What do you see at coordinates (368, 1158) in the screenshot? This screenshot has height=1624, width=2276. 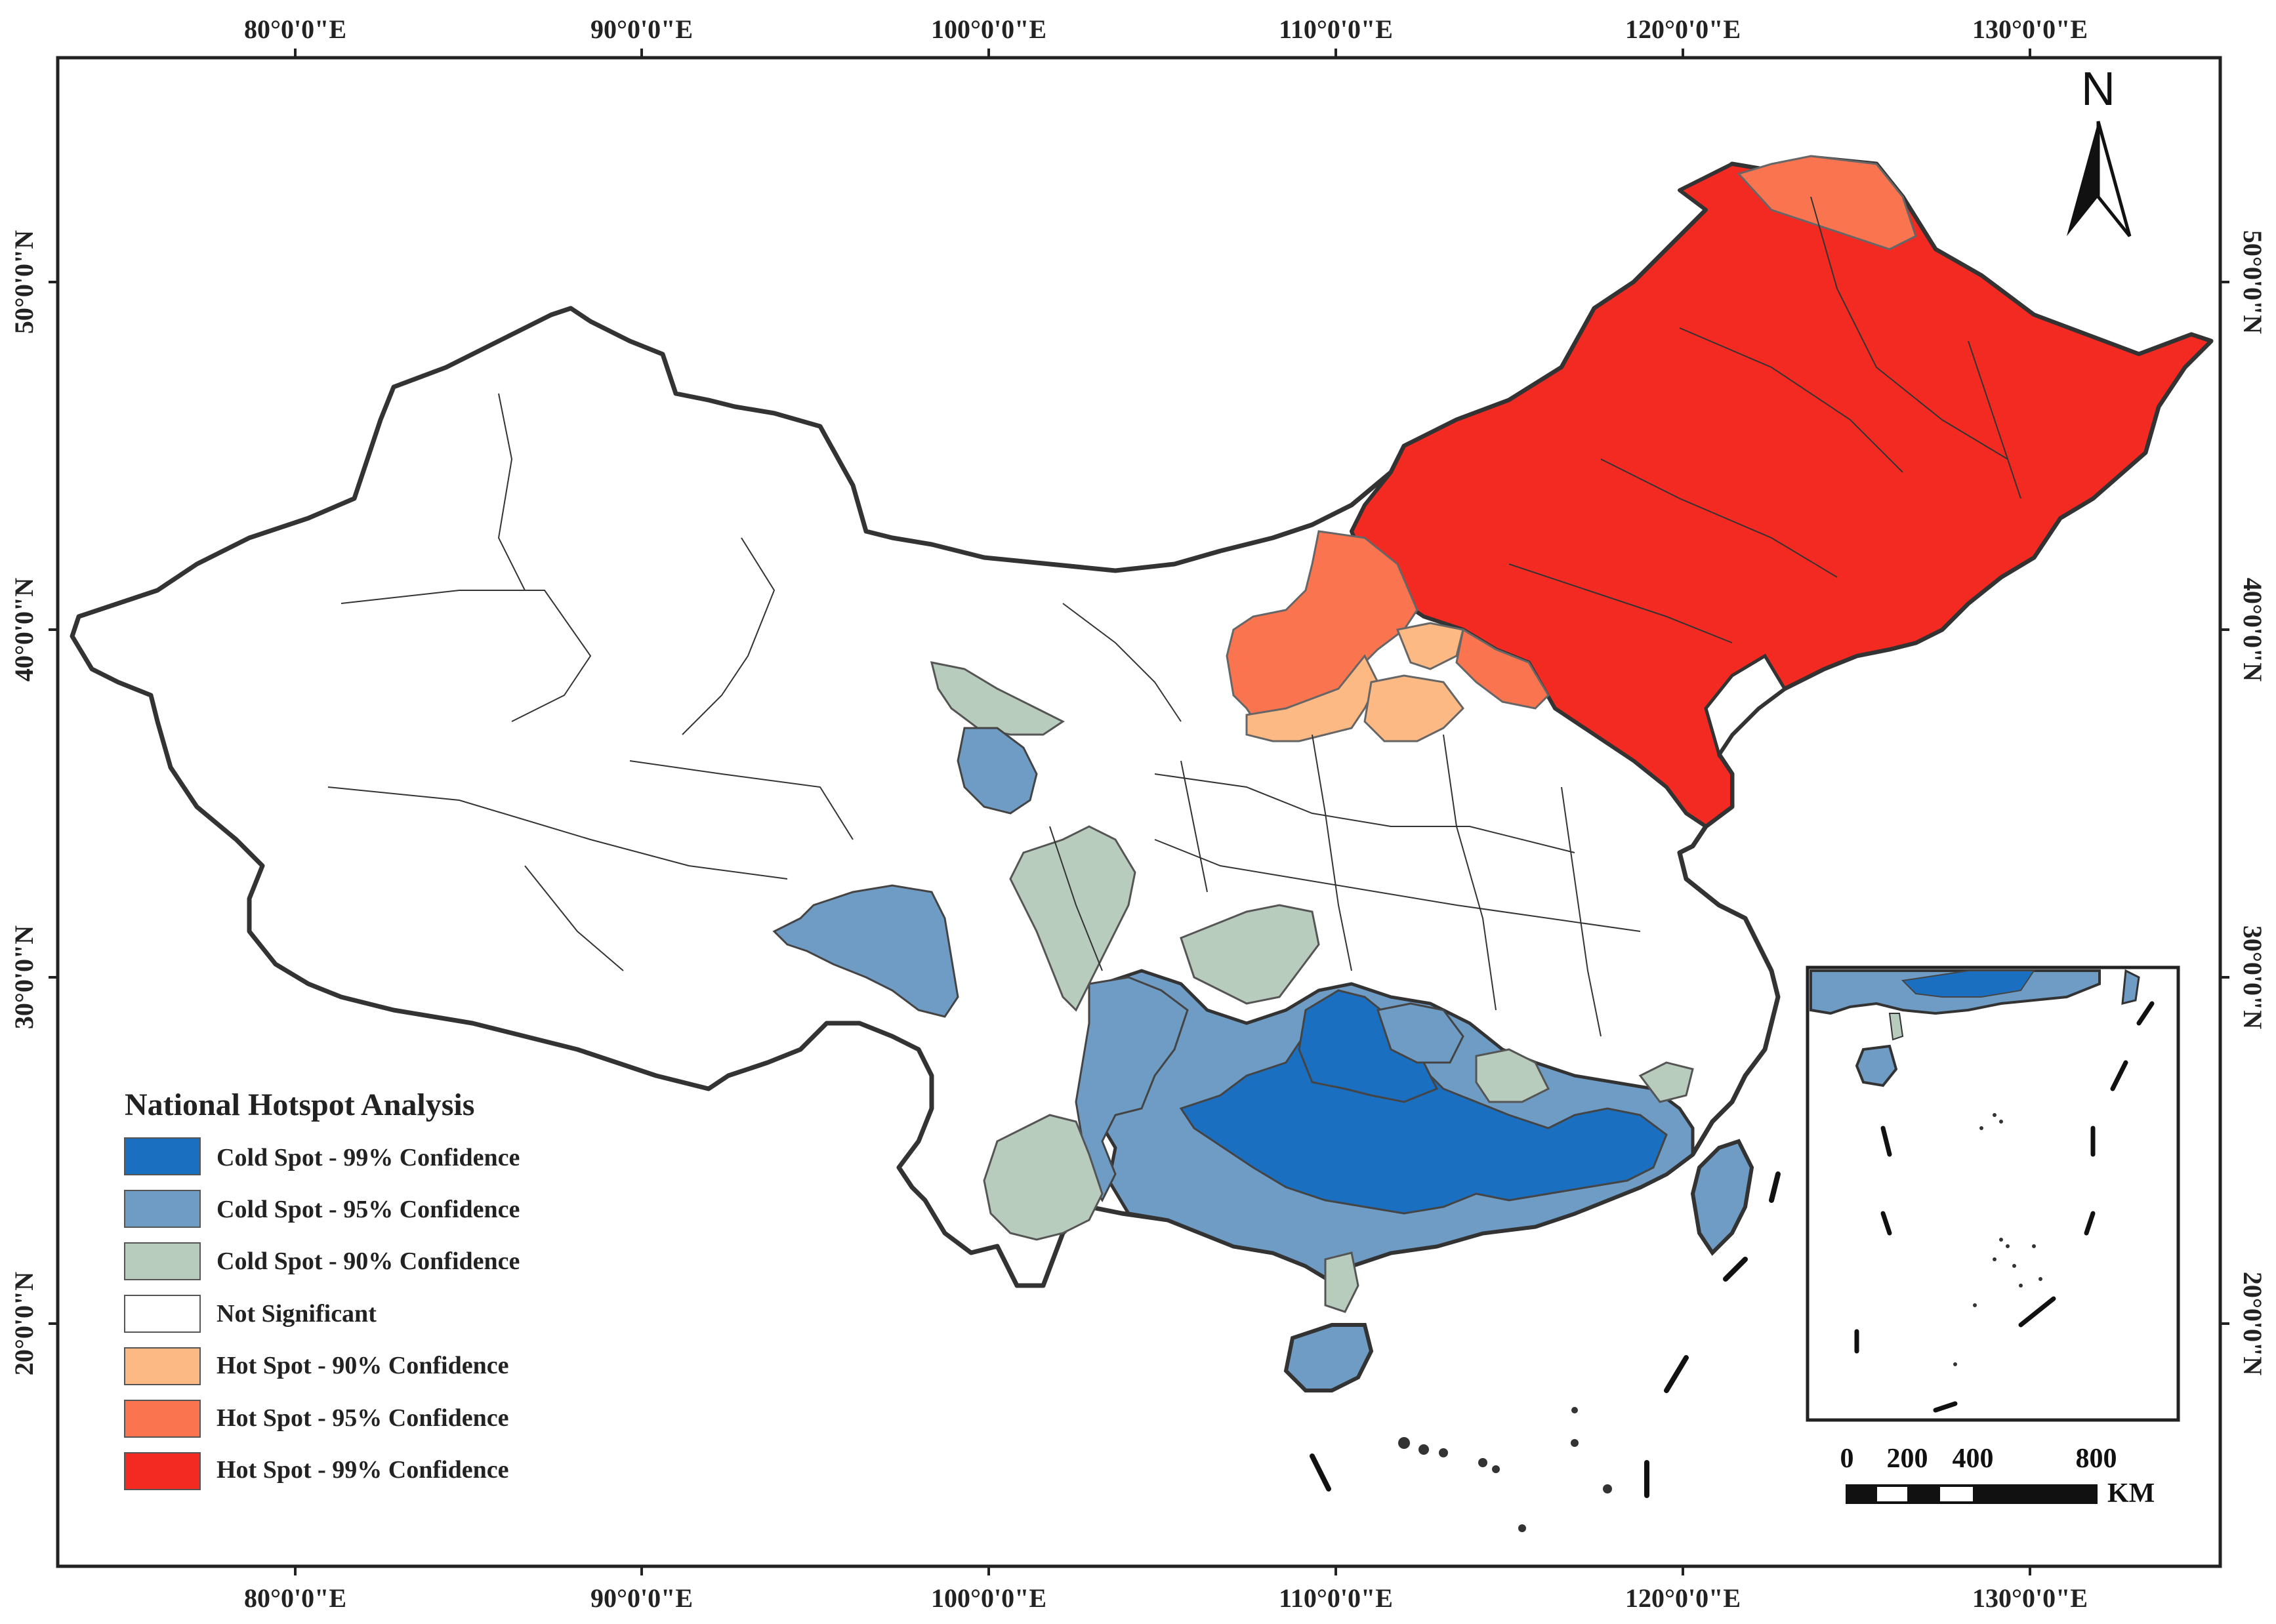 I see `legend-label: Cold Spot - 99% Confidence` at bounding box center [368, 1158].